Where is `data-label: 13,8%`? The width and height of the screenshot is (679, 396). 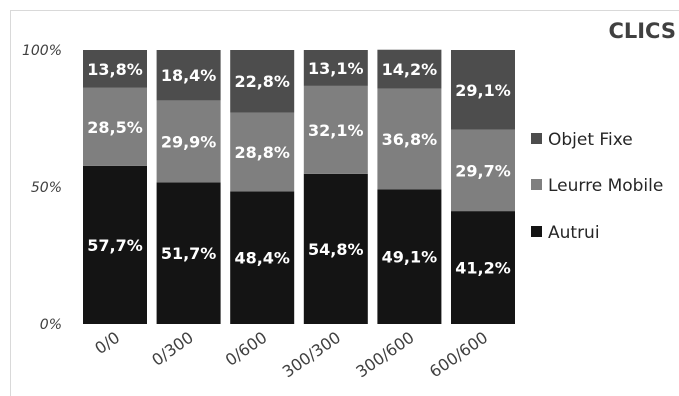 data-label: 13,8% is located at coordinates (115, 69).